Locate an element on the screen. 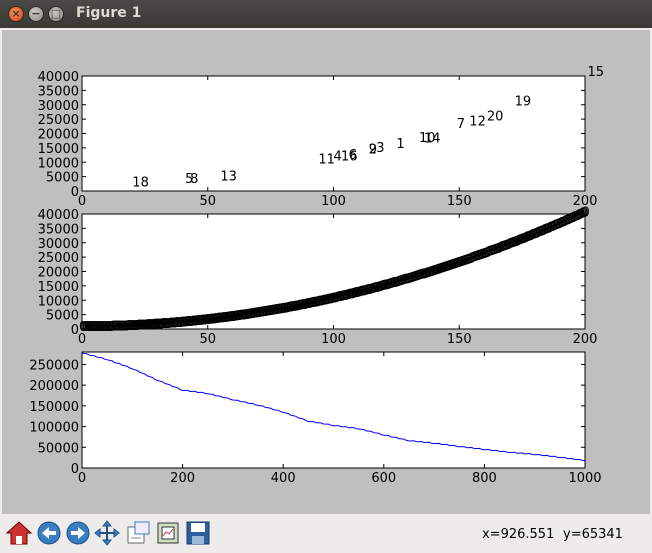  maximize-icon: □ is located at coordinates (56, 14).